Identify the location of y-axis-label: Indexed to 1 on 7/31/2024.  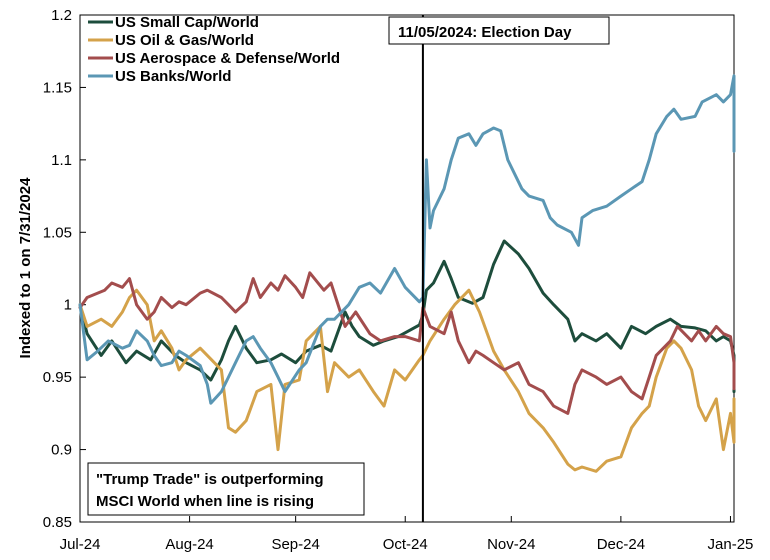
(25, 268).